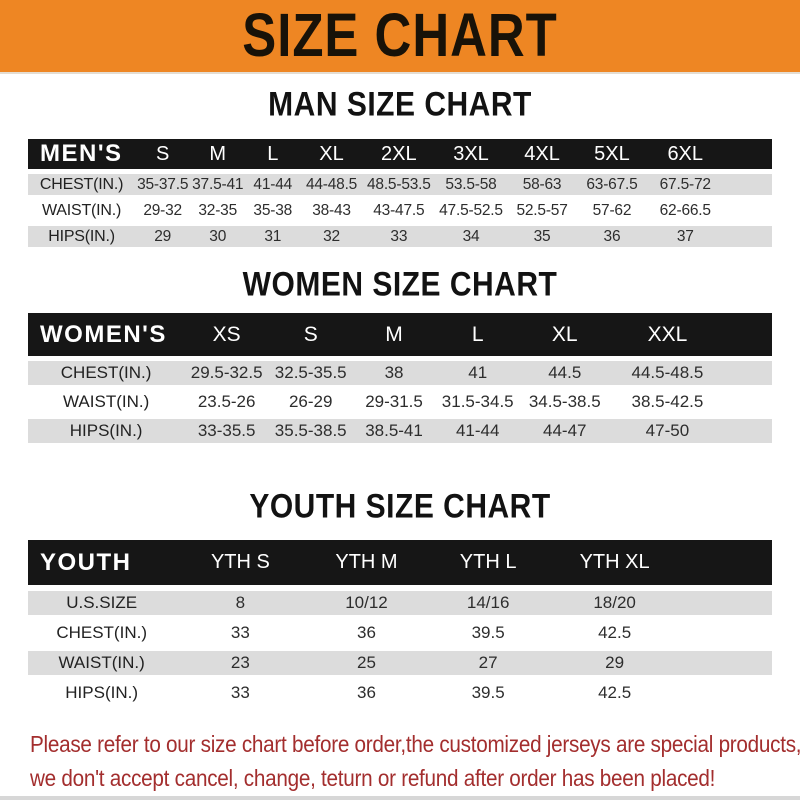 The height and width of the screenshot is (800, 800). I want to click on table-header-row: MEN'S S M L XL 2XL 3XL 4XL 5XL 6XL, so click(400, 154).